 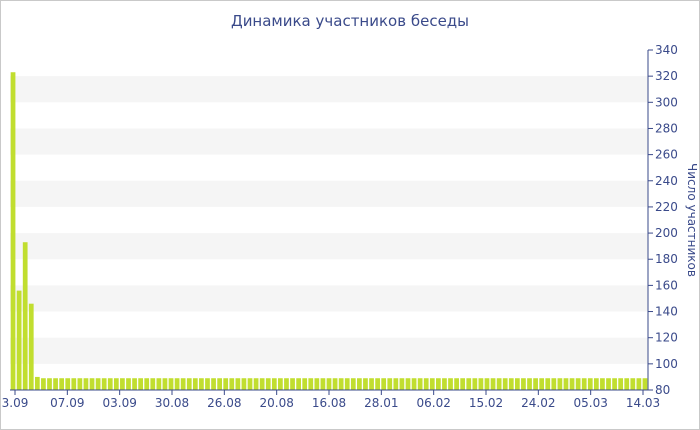 What do you see at coordinates (486, 403) in the screenshot?
I see `x-tick-label: 15.02` at bounding box center [486, 403].